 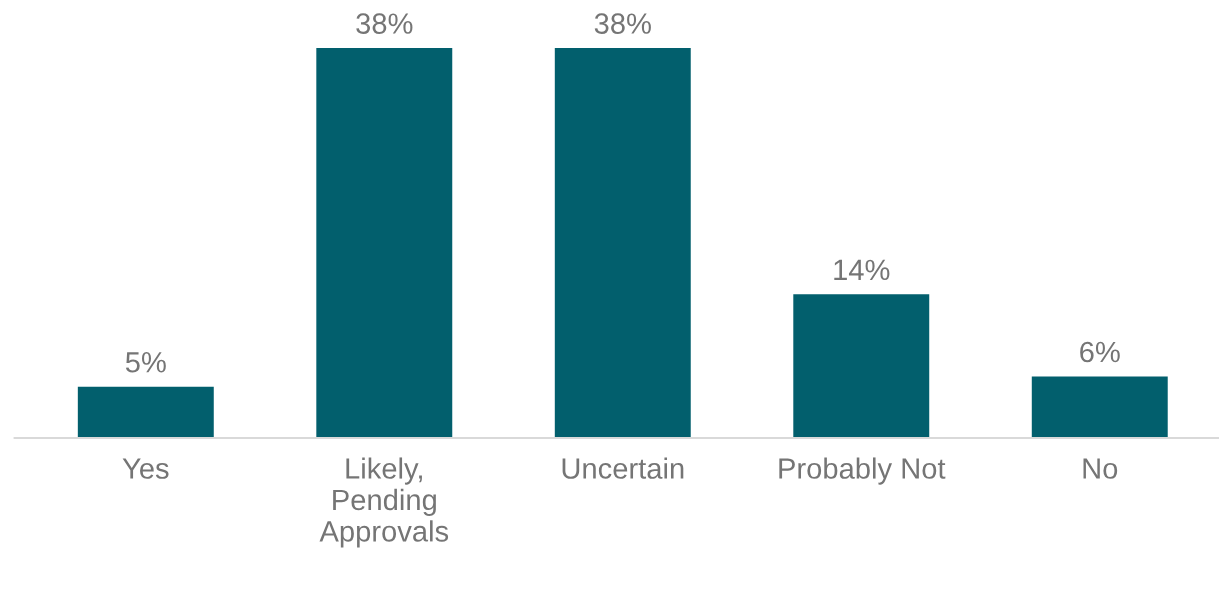 What do you see at coordinates (1100, 468) in the screenshot?
I see `x-tick-label: No` at bounding box center [1100, 468].